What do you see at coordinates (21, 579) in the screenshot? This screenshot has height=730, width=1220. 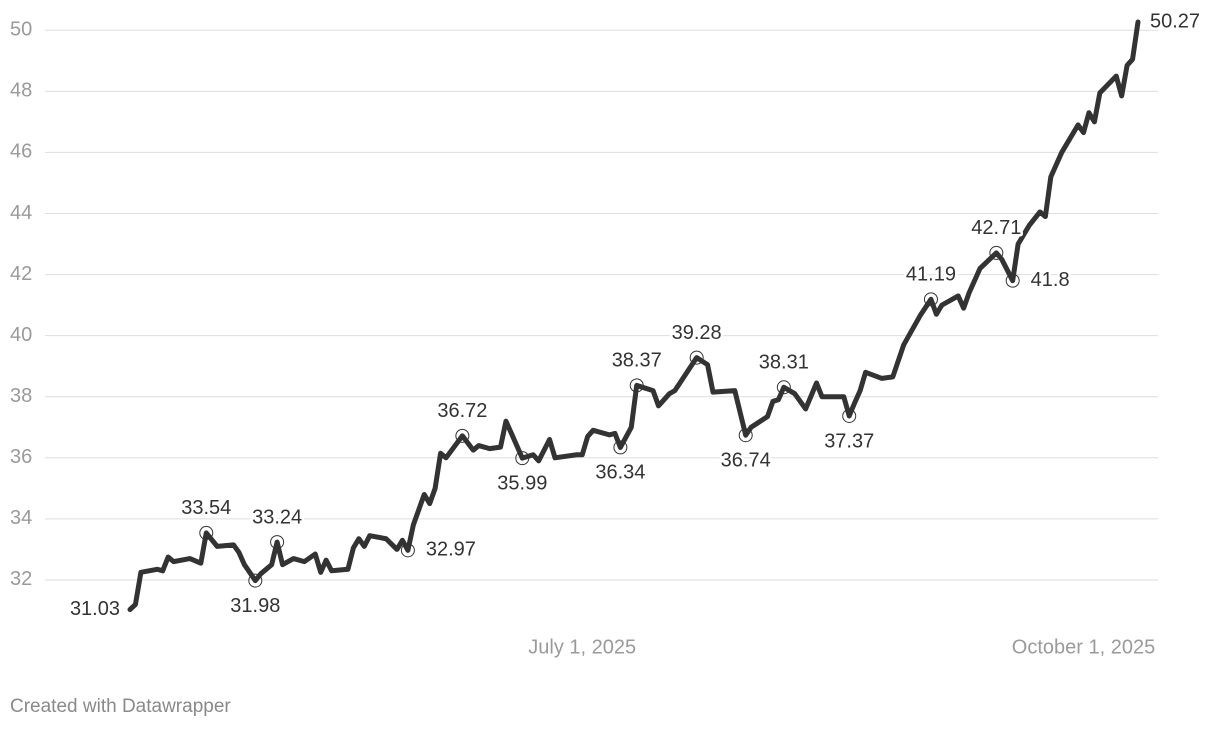 I see `y-tick-label: 32` at bounding box center [21, 579].